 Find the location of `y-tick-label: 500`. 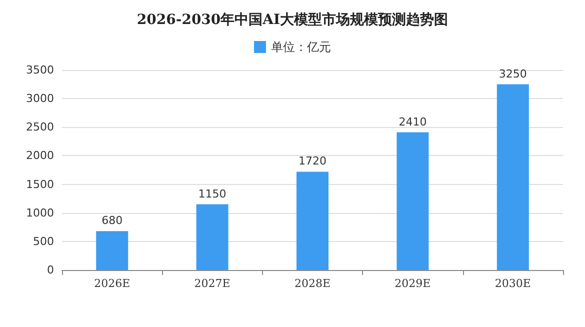

y-tick-label: 500 is located at coordinates (43, 241).